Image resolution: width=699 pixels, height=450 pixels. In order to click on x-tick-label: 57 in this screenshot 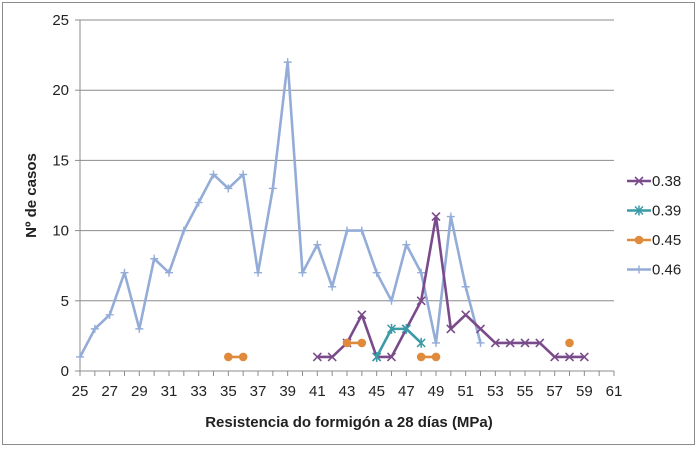, I will do `click(554, 391)`.